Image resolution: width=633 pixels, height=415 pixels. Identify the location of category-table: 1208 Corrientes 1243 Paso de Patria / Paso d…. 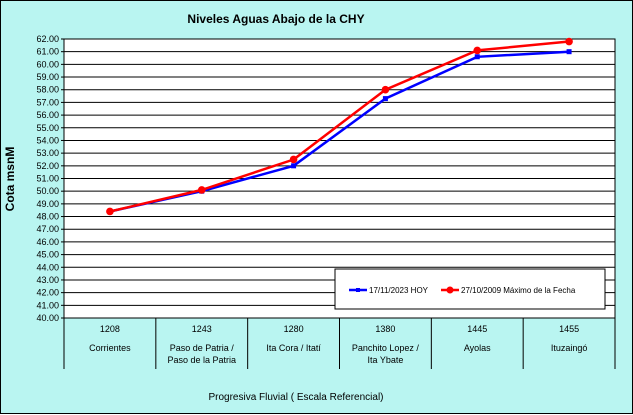
(339, 343).